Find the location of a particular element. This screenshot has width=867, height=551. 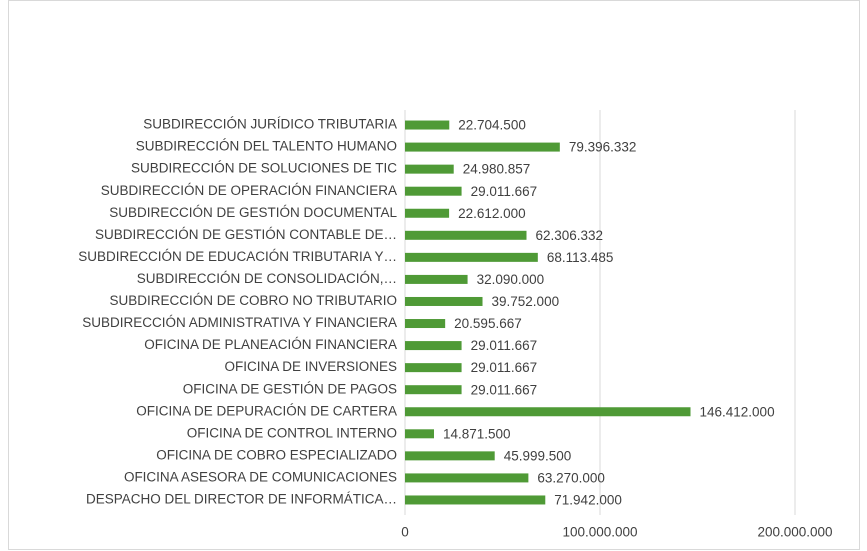

data-label: 63.270.000 is located at coordinates (571, 477).